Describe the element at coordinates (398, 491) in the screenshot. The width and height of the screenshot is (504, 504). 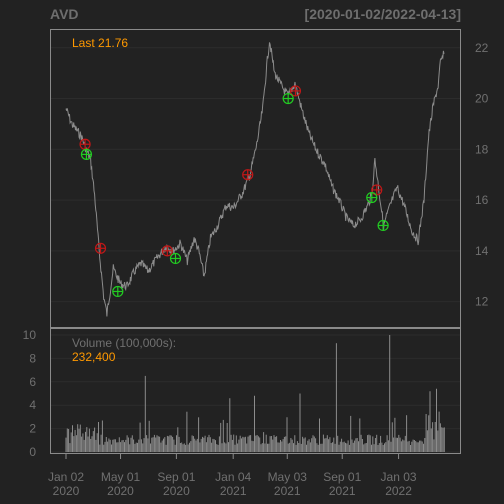
I see `x-tick-year: 2022` at that location.